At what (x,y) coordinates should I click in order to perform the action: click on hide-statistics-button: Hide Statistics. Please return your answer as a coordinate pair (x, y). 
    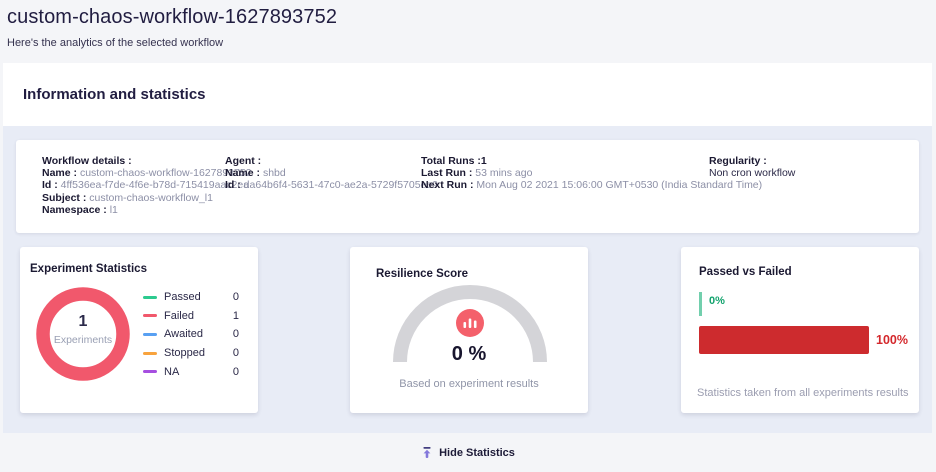
    Looking at the image, I should click on (468, 452).